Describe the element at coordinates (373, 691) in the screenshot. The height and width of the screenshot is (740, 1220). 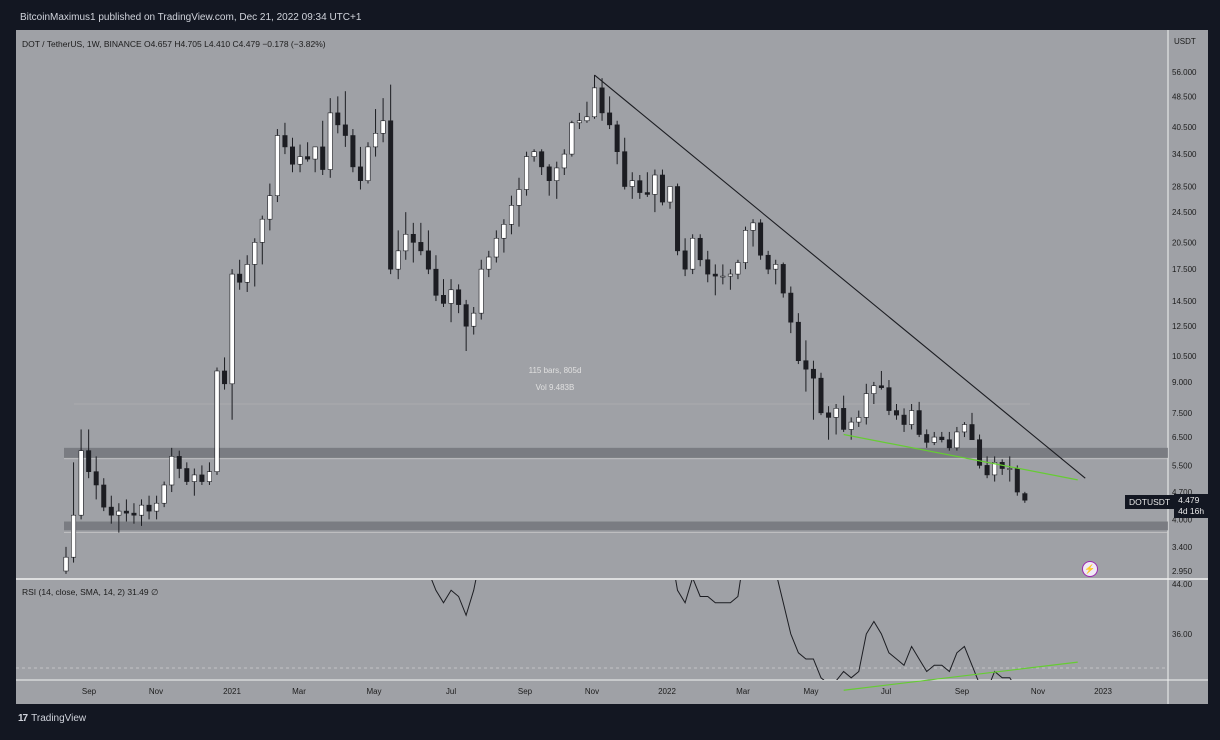
I see `x-tick-label: May` at that location.